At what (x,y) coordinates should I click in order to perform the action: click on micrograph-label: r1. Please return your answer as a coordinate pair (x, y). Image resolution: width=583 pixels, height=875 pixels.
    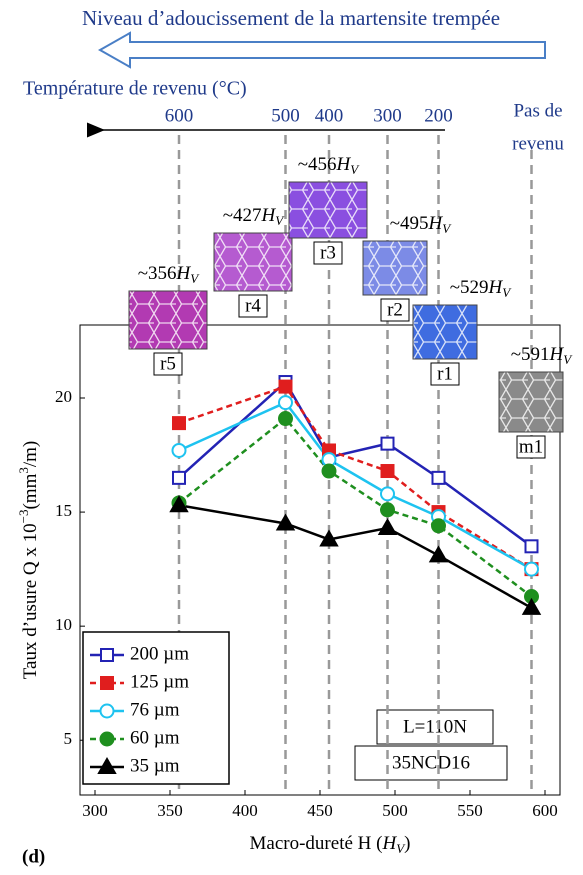
    Looking at the image, I should click on (445, 373).